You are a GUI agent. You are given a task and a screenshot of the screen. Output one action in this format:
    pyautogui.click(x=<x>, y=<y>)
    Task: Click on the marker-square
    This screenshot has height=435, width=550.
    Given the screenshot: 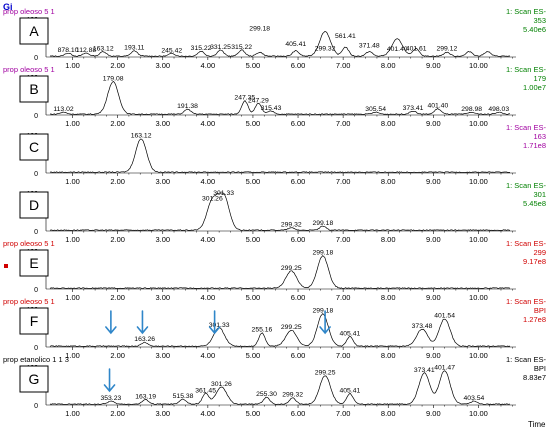 What is the action you would take?
    pyautogui.click(x=6, y=266)
    